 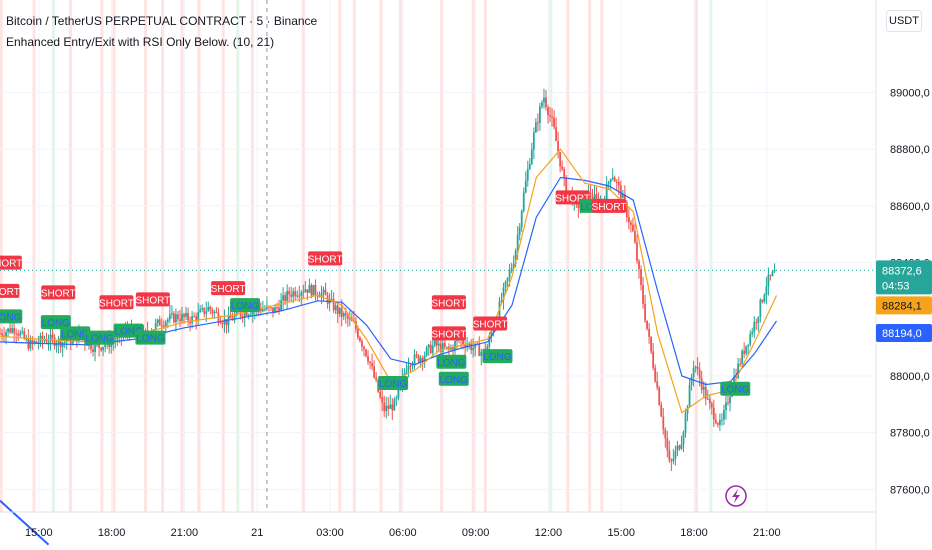 I want to click on ma-fast-tag, so click(x=904, y=305).